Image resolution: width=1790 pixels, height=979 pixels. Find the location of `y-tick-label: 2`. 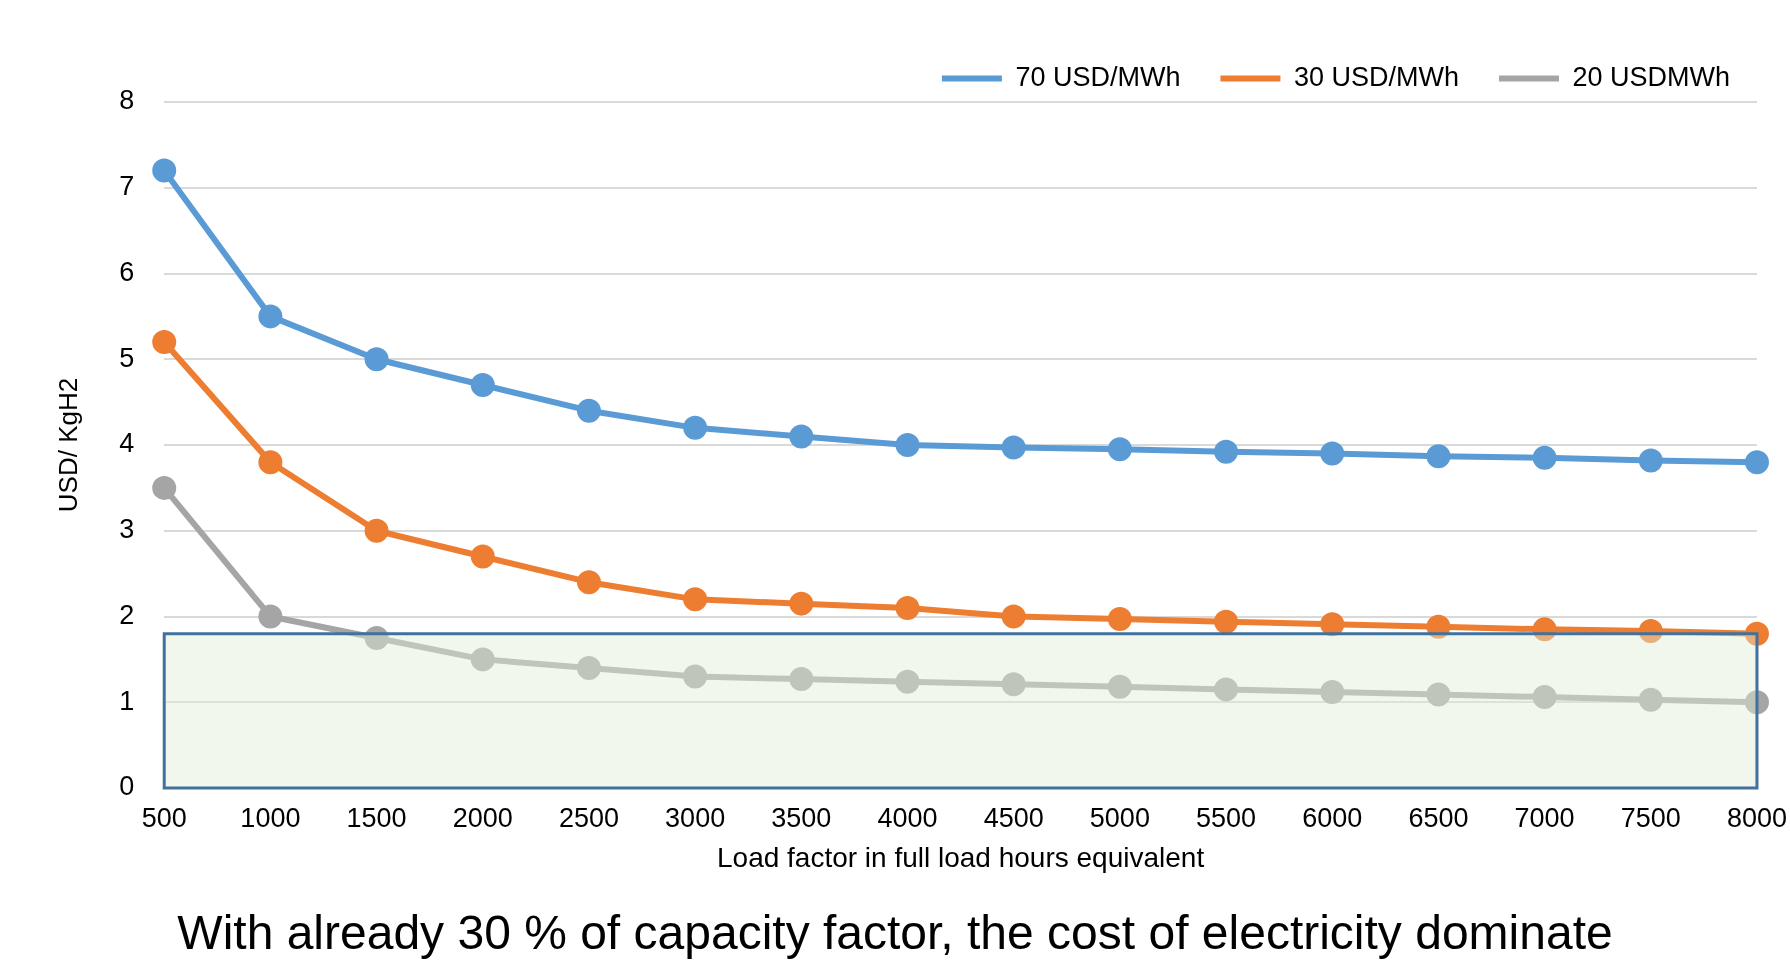

y-tick-label: 2 is located at coordinates (127, 614).